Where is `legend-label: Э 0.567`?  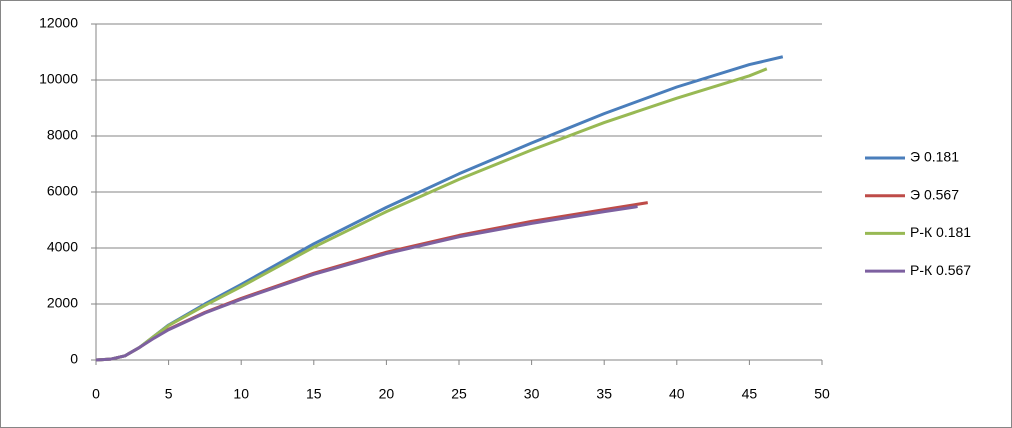 legend-label: Э 0.567 is located at coordinates (934, 194).